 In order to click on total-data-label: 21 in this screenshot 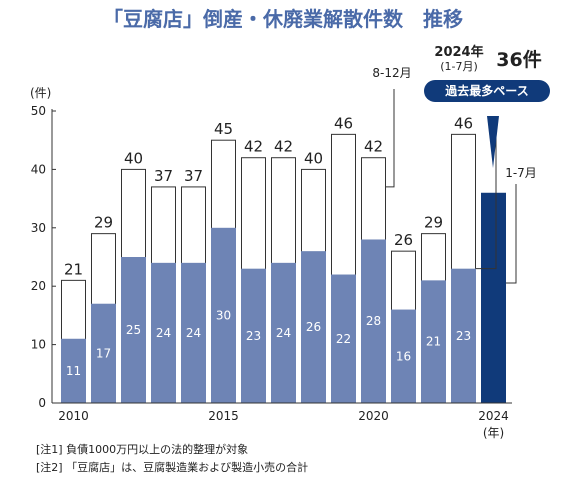, I will do `click(73, 269)`.